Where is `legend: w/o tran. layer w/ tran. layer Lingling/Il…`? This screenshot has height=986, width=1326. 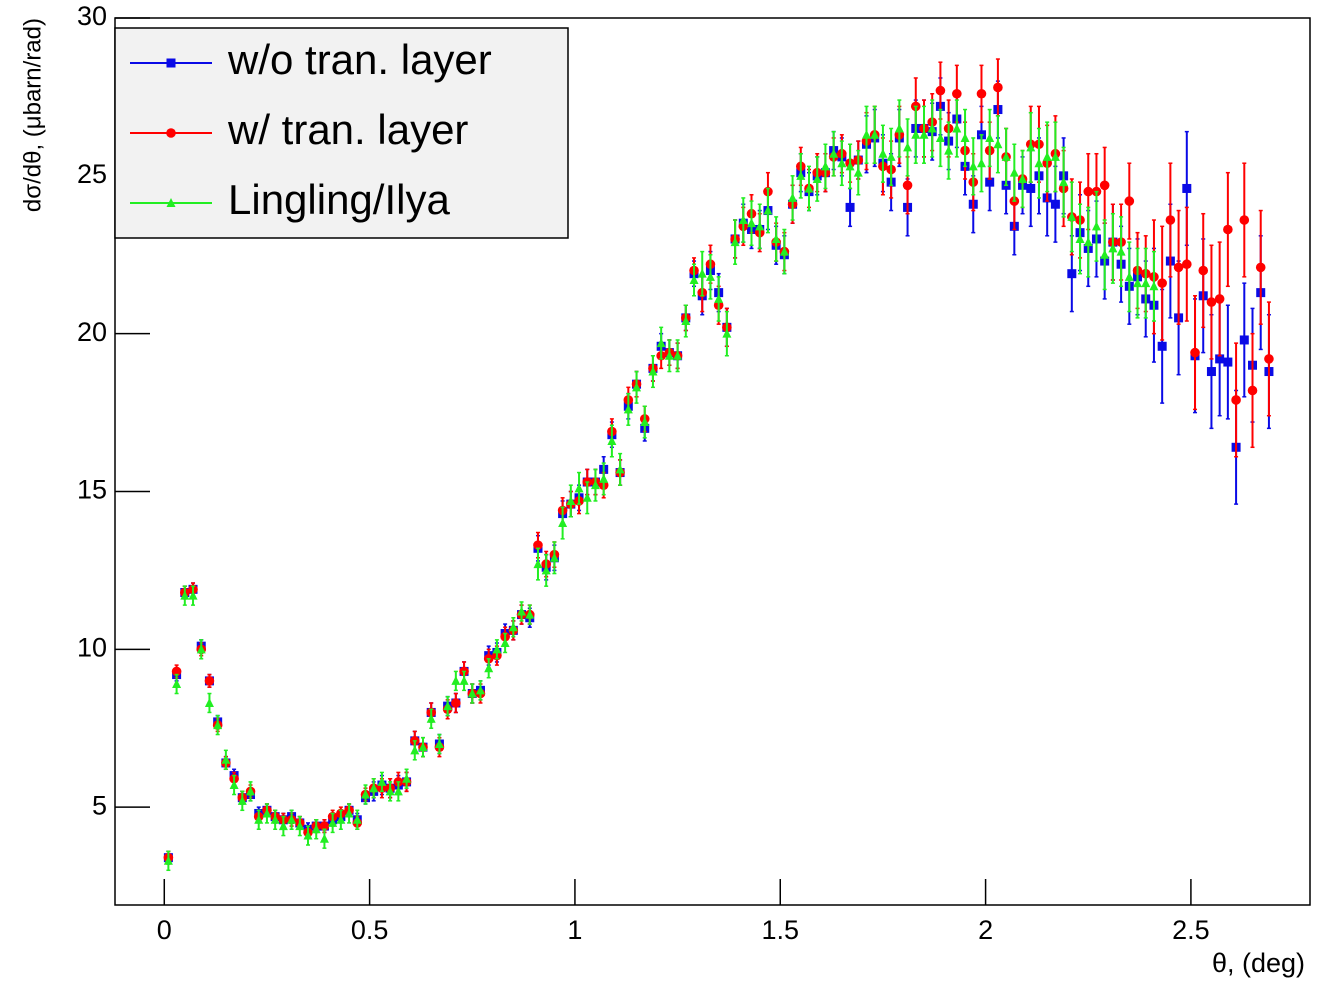 legend: w/o tran. layer w/ tran. layer Lingling/Il… is located at coordinates (341, 133).